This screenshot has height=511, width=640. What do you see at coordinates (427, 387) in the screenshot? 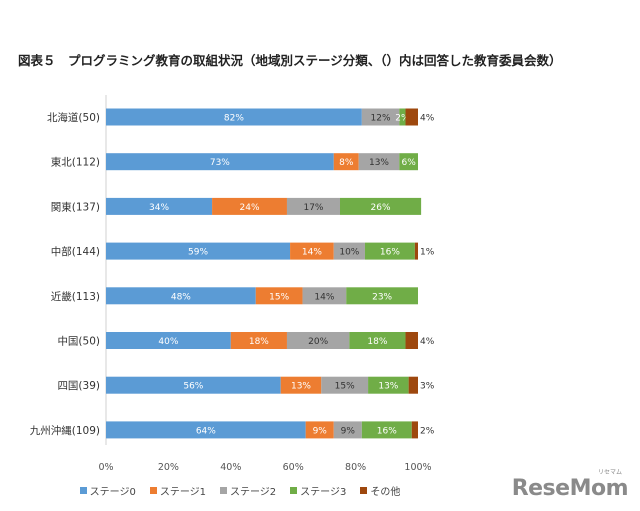
I see `data-label: 3%` at bounding box center [427, 387].